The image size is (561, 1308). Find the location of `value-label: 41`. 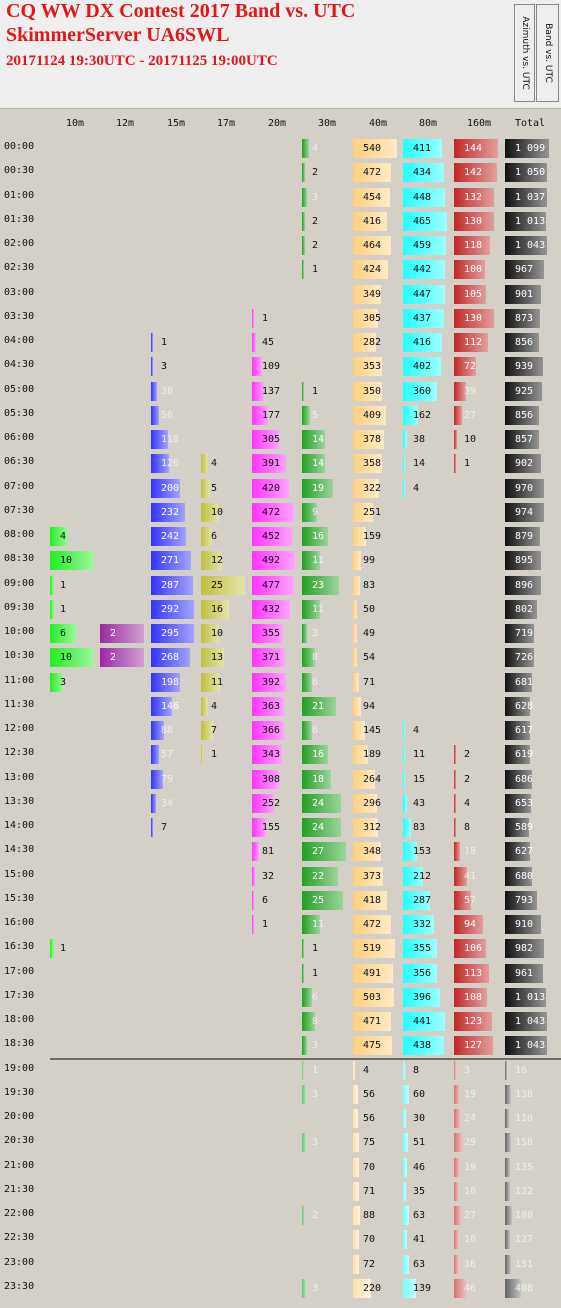

value-label: 41 is located at coordinates (470, 876).